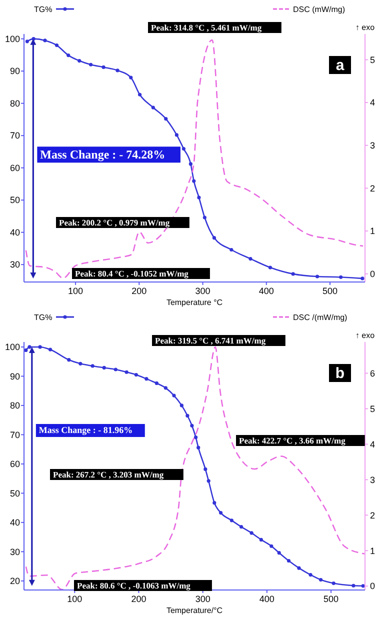  What do you see at coordinates (114, 223) in the screenshot?
I see `annotation: Peak: 200.2 °C , 0.979 mW/mg` at bounding box center [114, 223].